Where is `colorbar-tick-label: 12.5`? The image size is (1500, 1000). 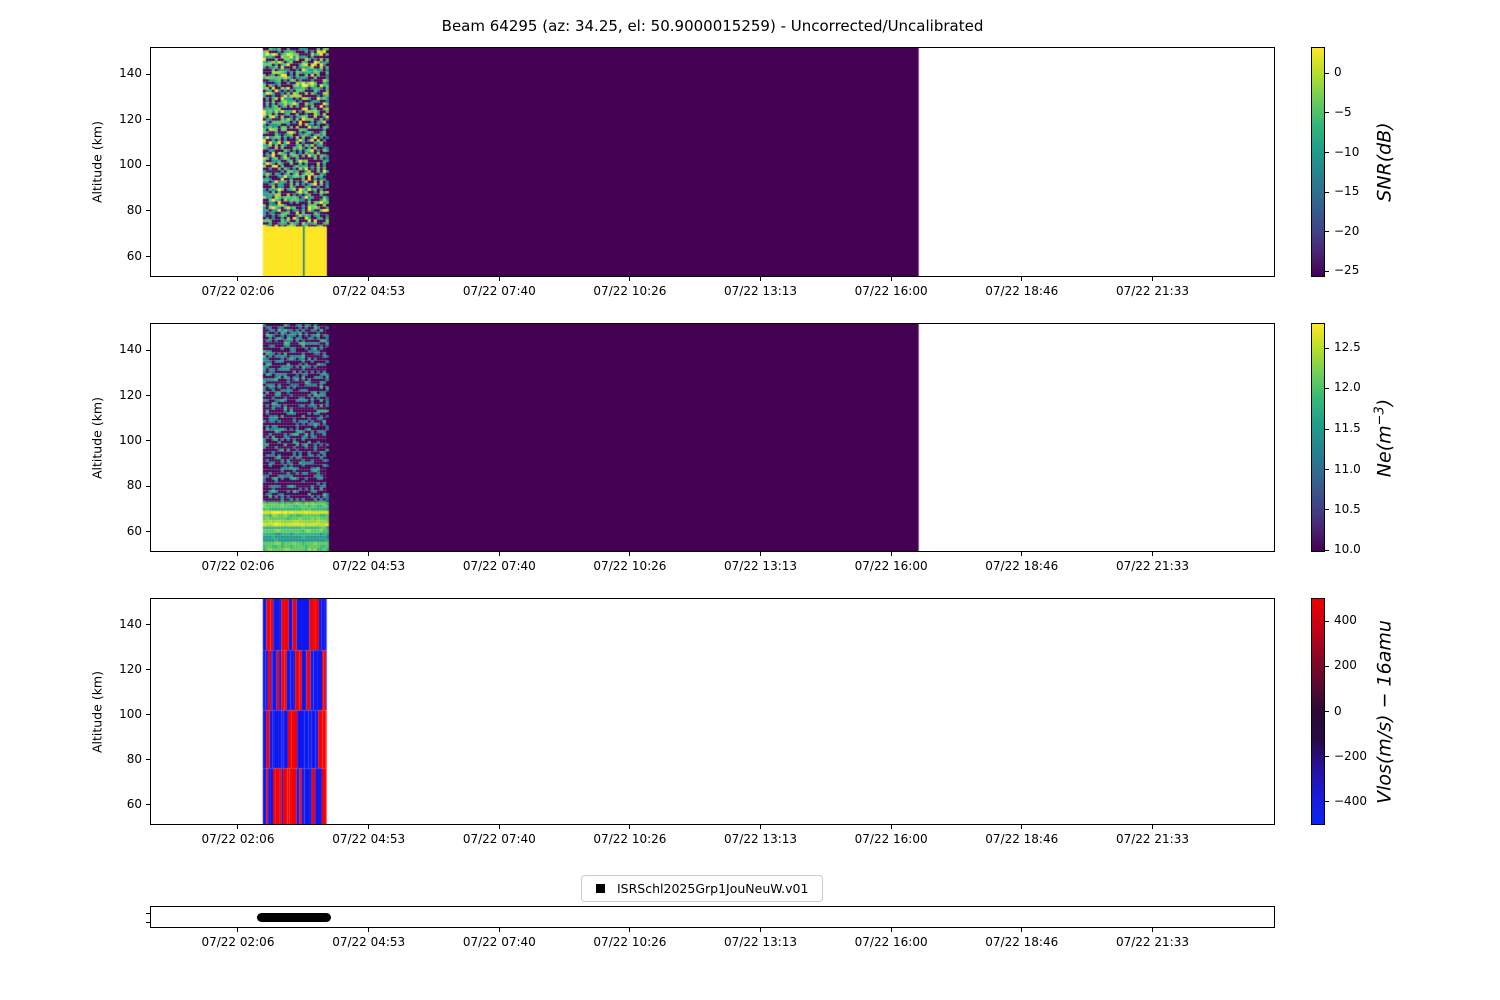 colorbar-tick-label: 12.5 is located at coordinates (1347, 347).